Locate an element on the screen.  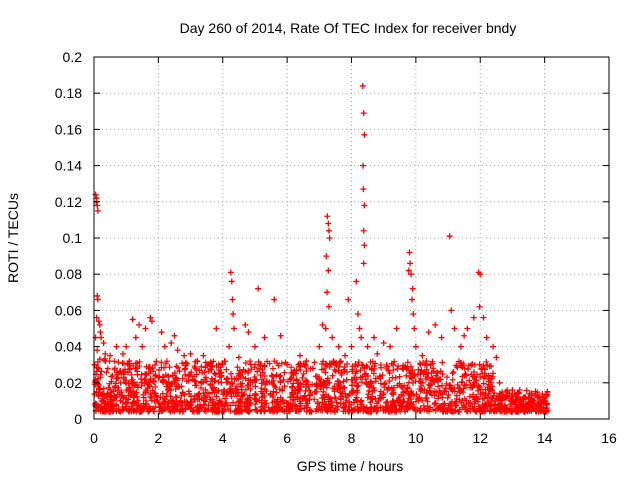
x-tick-label: 14 is located at coordinates (545, 438).